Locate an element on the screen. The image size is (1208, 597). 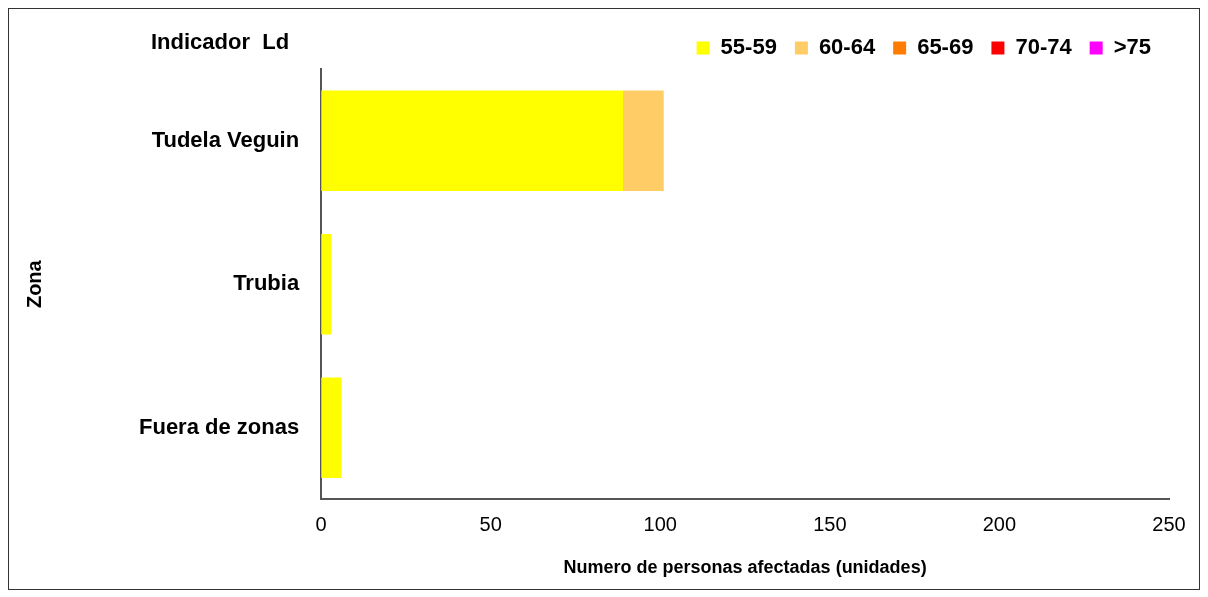
x-tick-label: 200 is located at coordinates (999, 523).